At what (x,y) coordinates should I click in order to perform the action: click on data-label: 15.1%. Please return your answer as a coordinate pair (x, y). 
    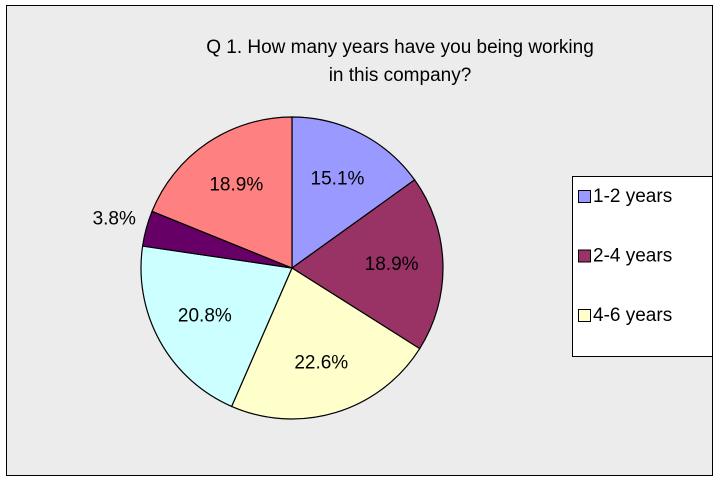
    Looking at the image, I should click on (338, 178).